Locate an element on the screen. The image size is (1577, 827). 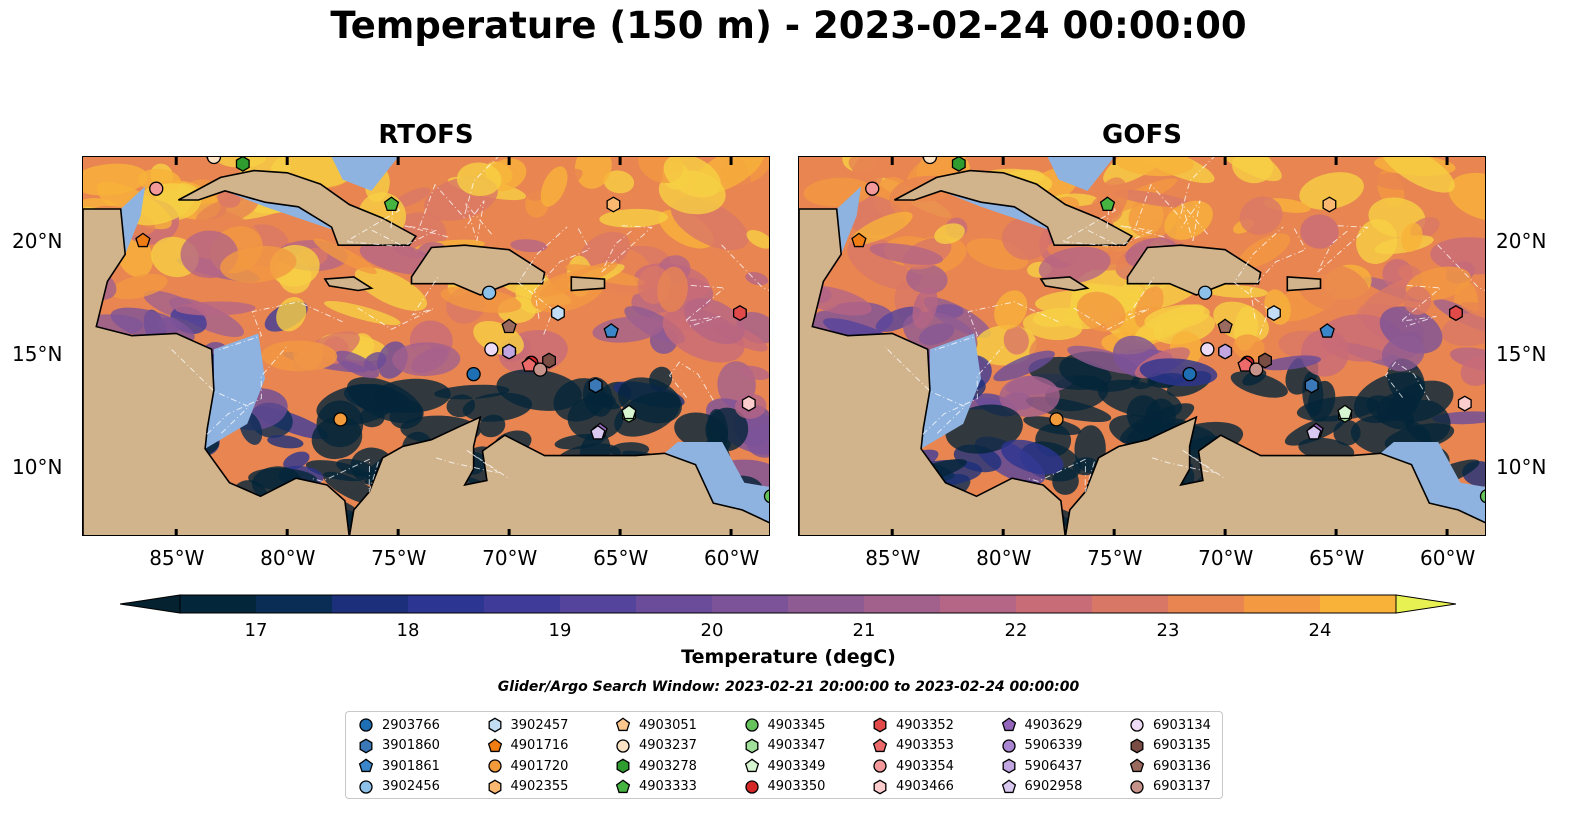
legend-label: 4903347 is located at coordinates (796, 745).